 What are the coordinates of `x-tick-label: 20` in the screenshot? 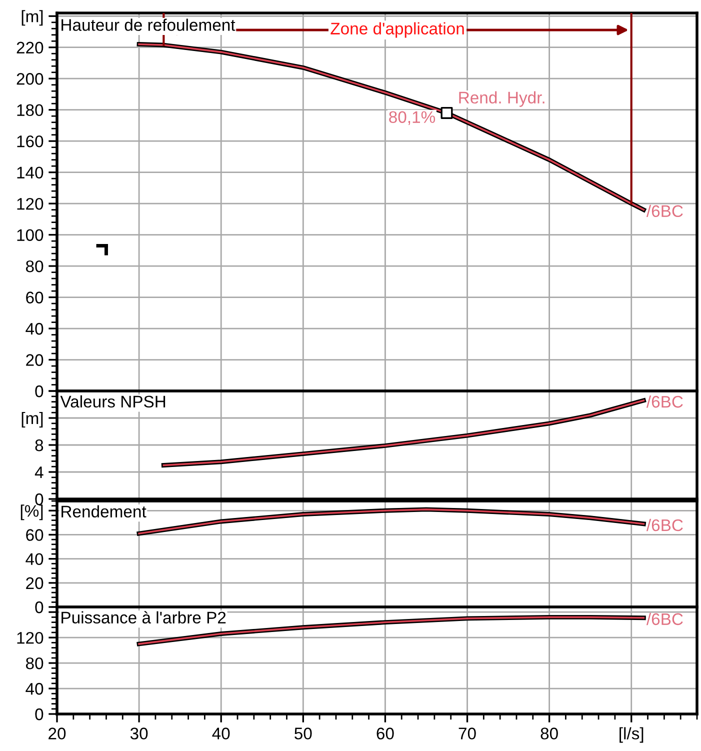 It's located at (57, 734).